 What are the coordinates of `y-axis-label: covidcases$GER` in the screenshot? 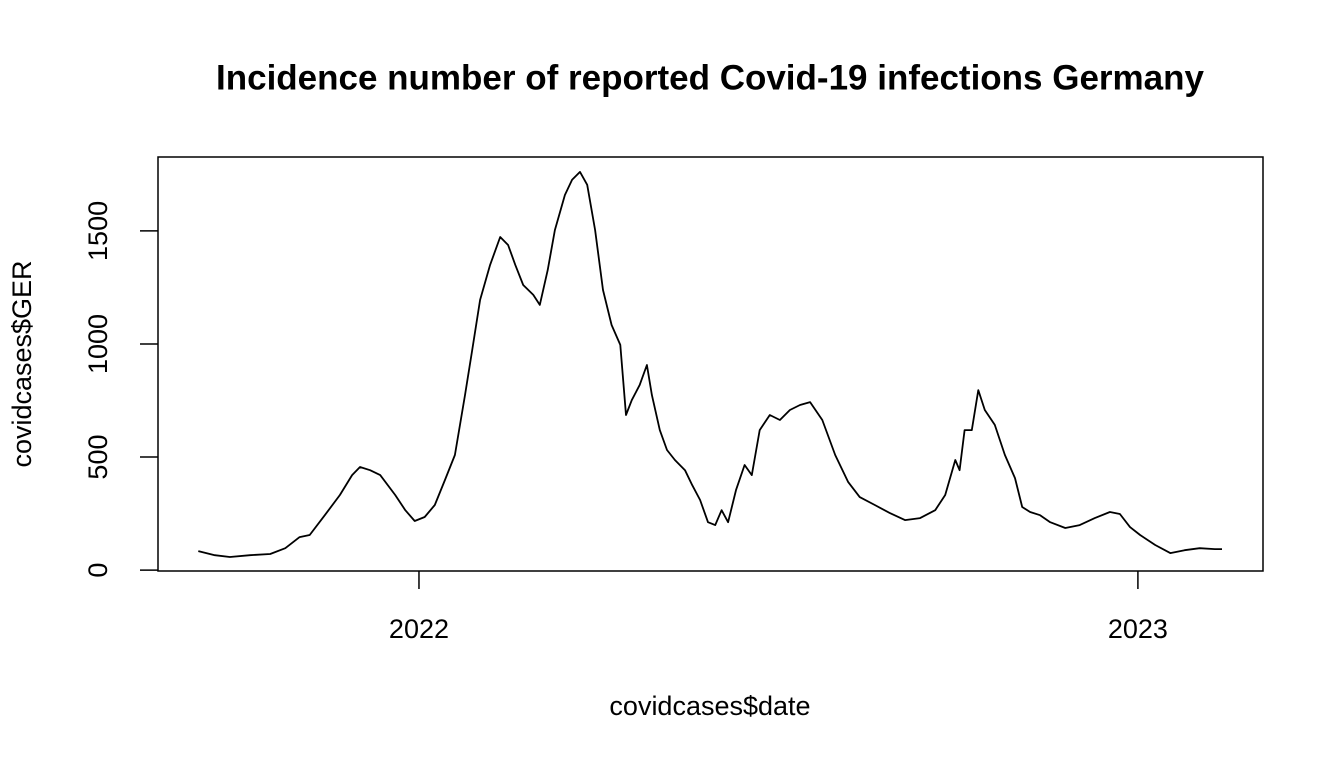 It's located at (22, 363).